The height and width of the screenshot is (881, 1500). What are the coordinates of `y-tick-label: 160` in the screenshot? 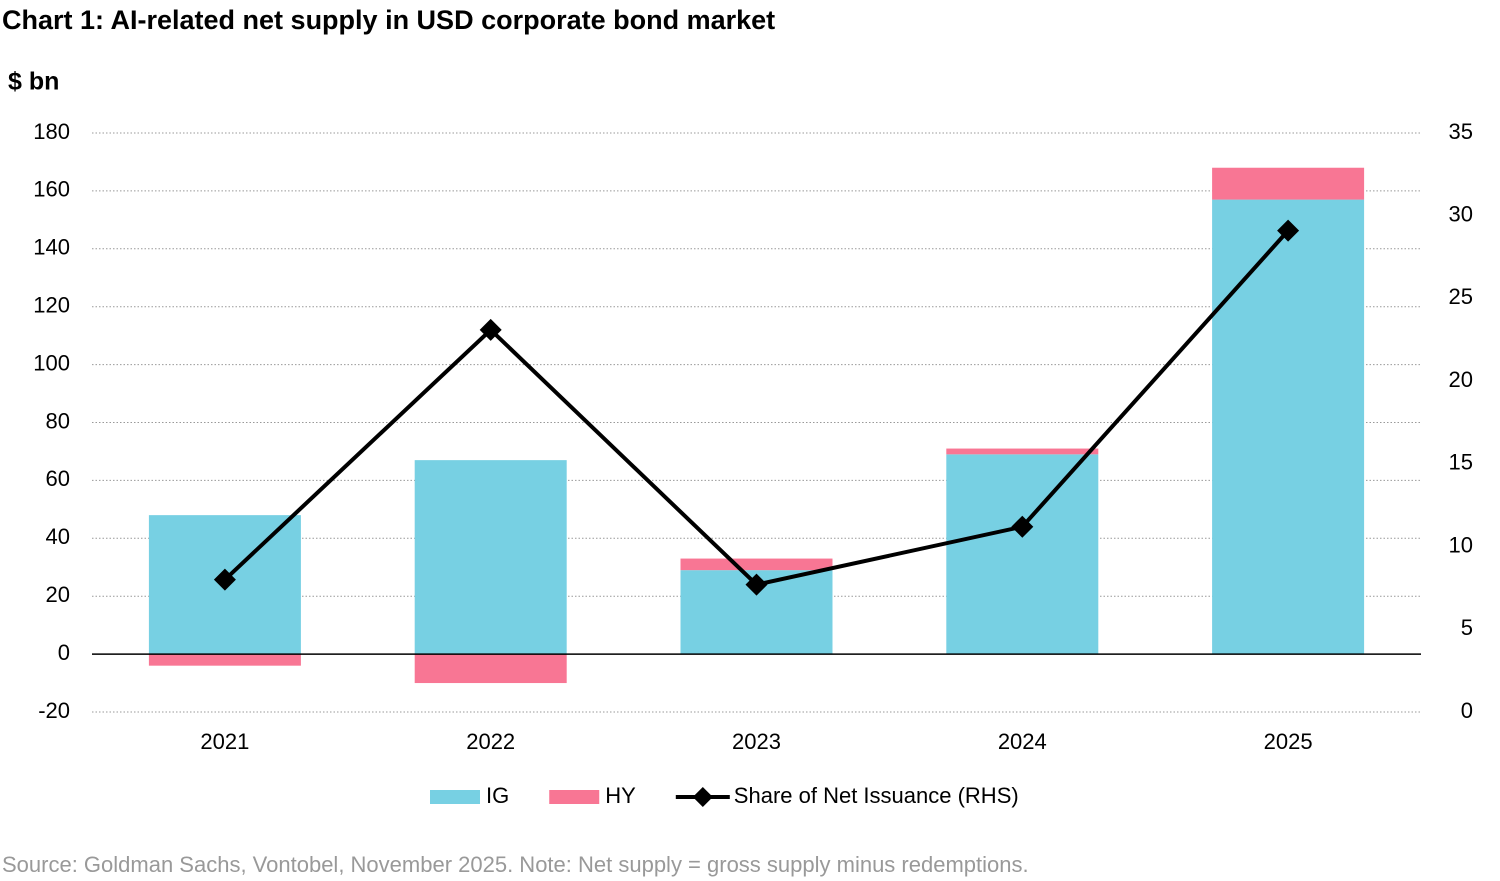 It's located at (51, 189).